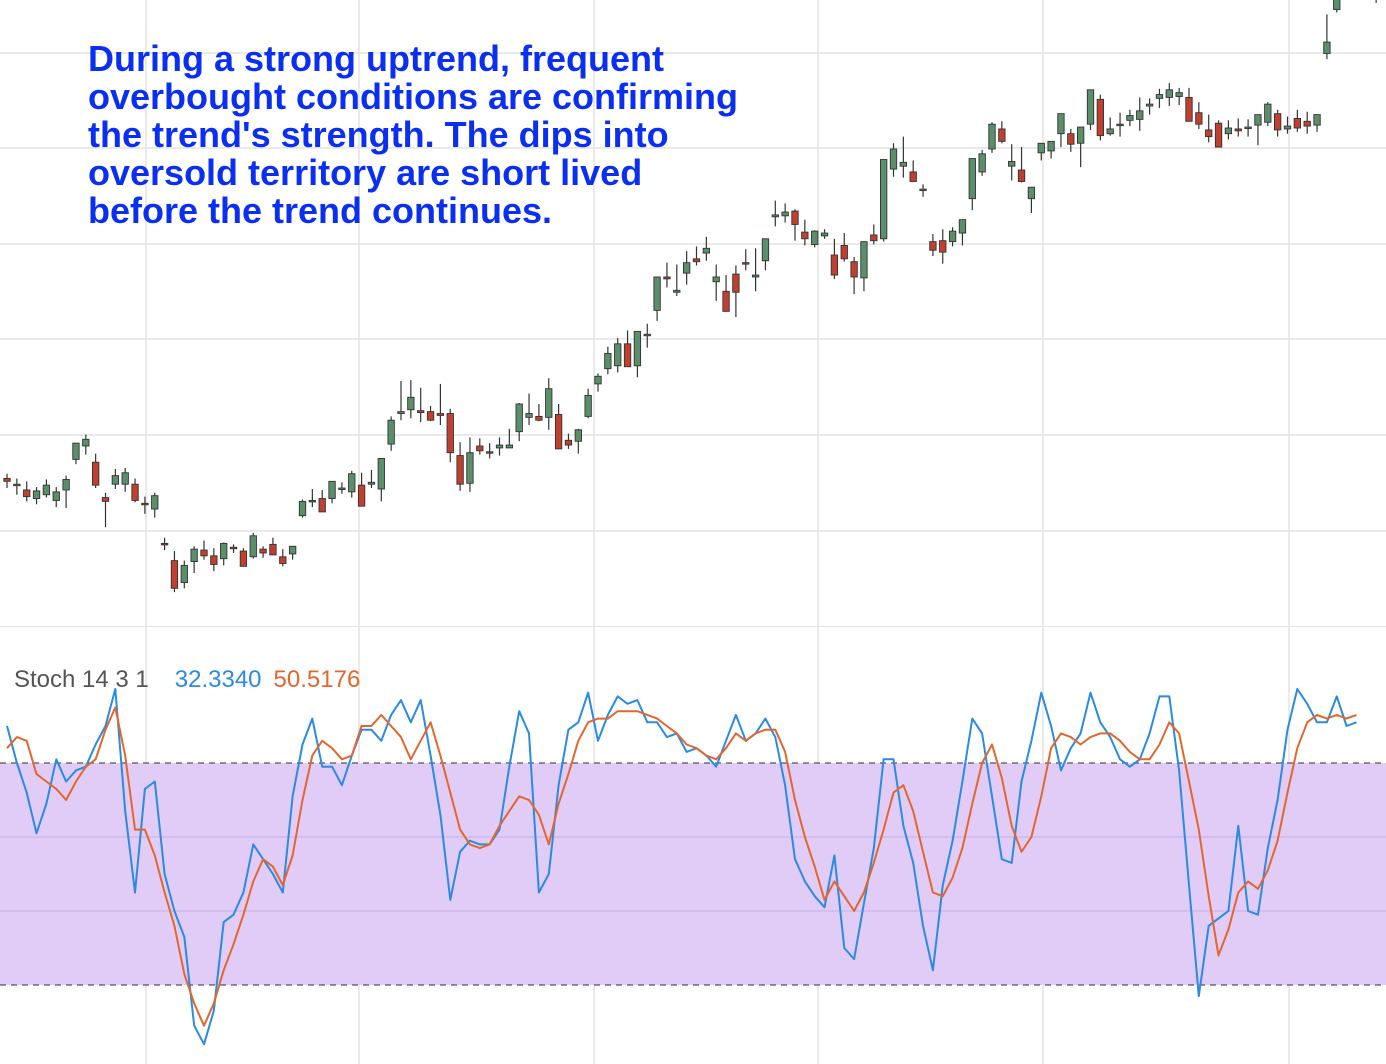 Image resolution: width=1386 pixels, height=1064 pixels. I want to click on stoch-d-value: 50.5176, so click(317, 679).